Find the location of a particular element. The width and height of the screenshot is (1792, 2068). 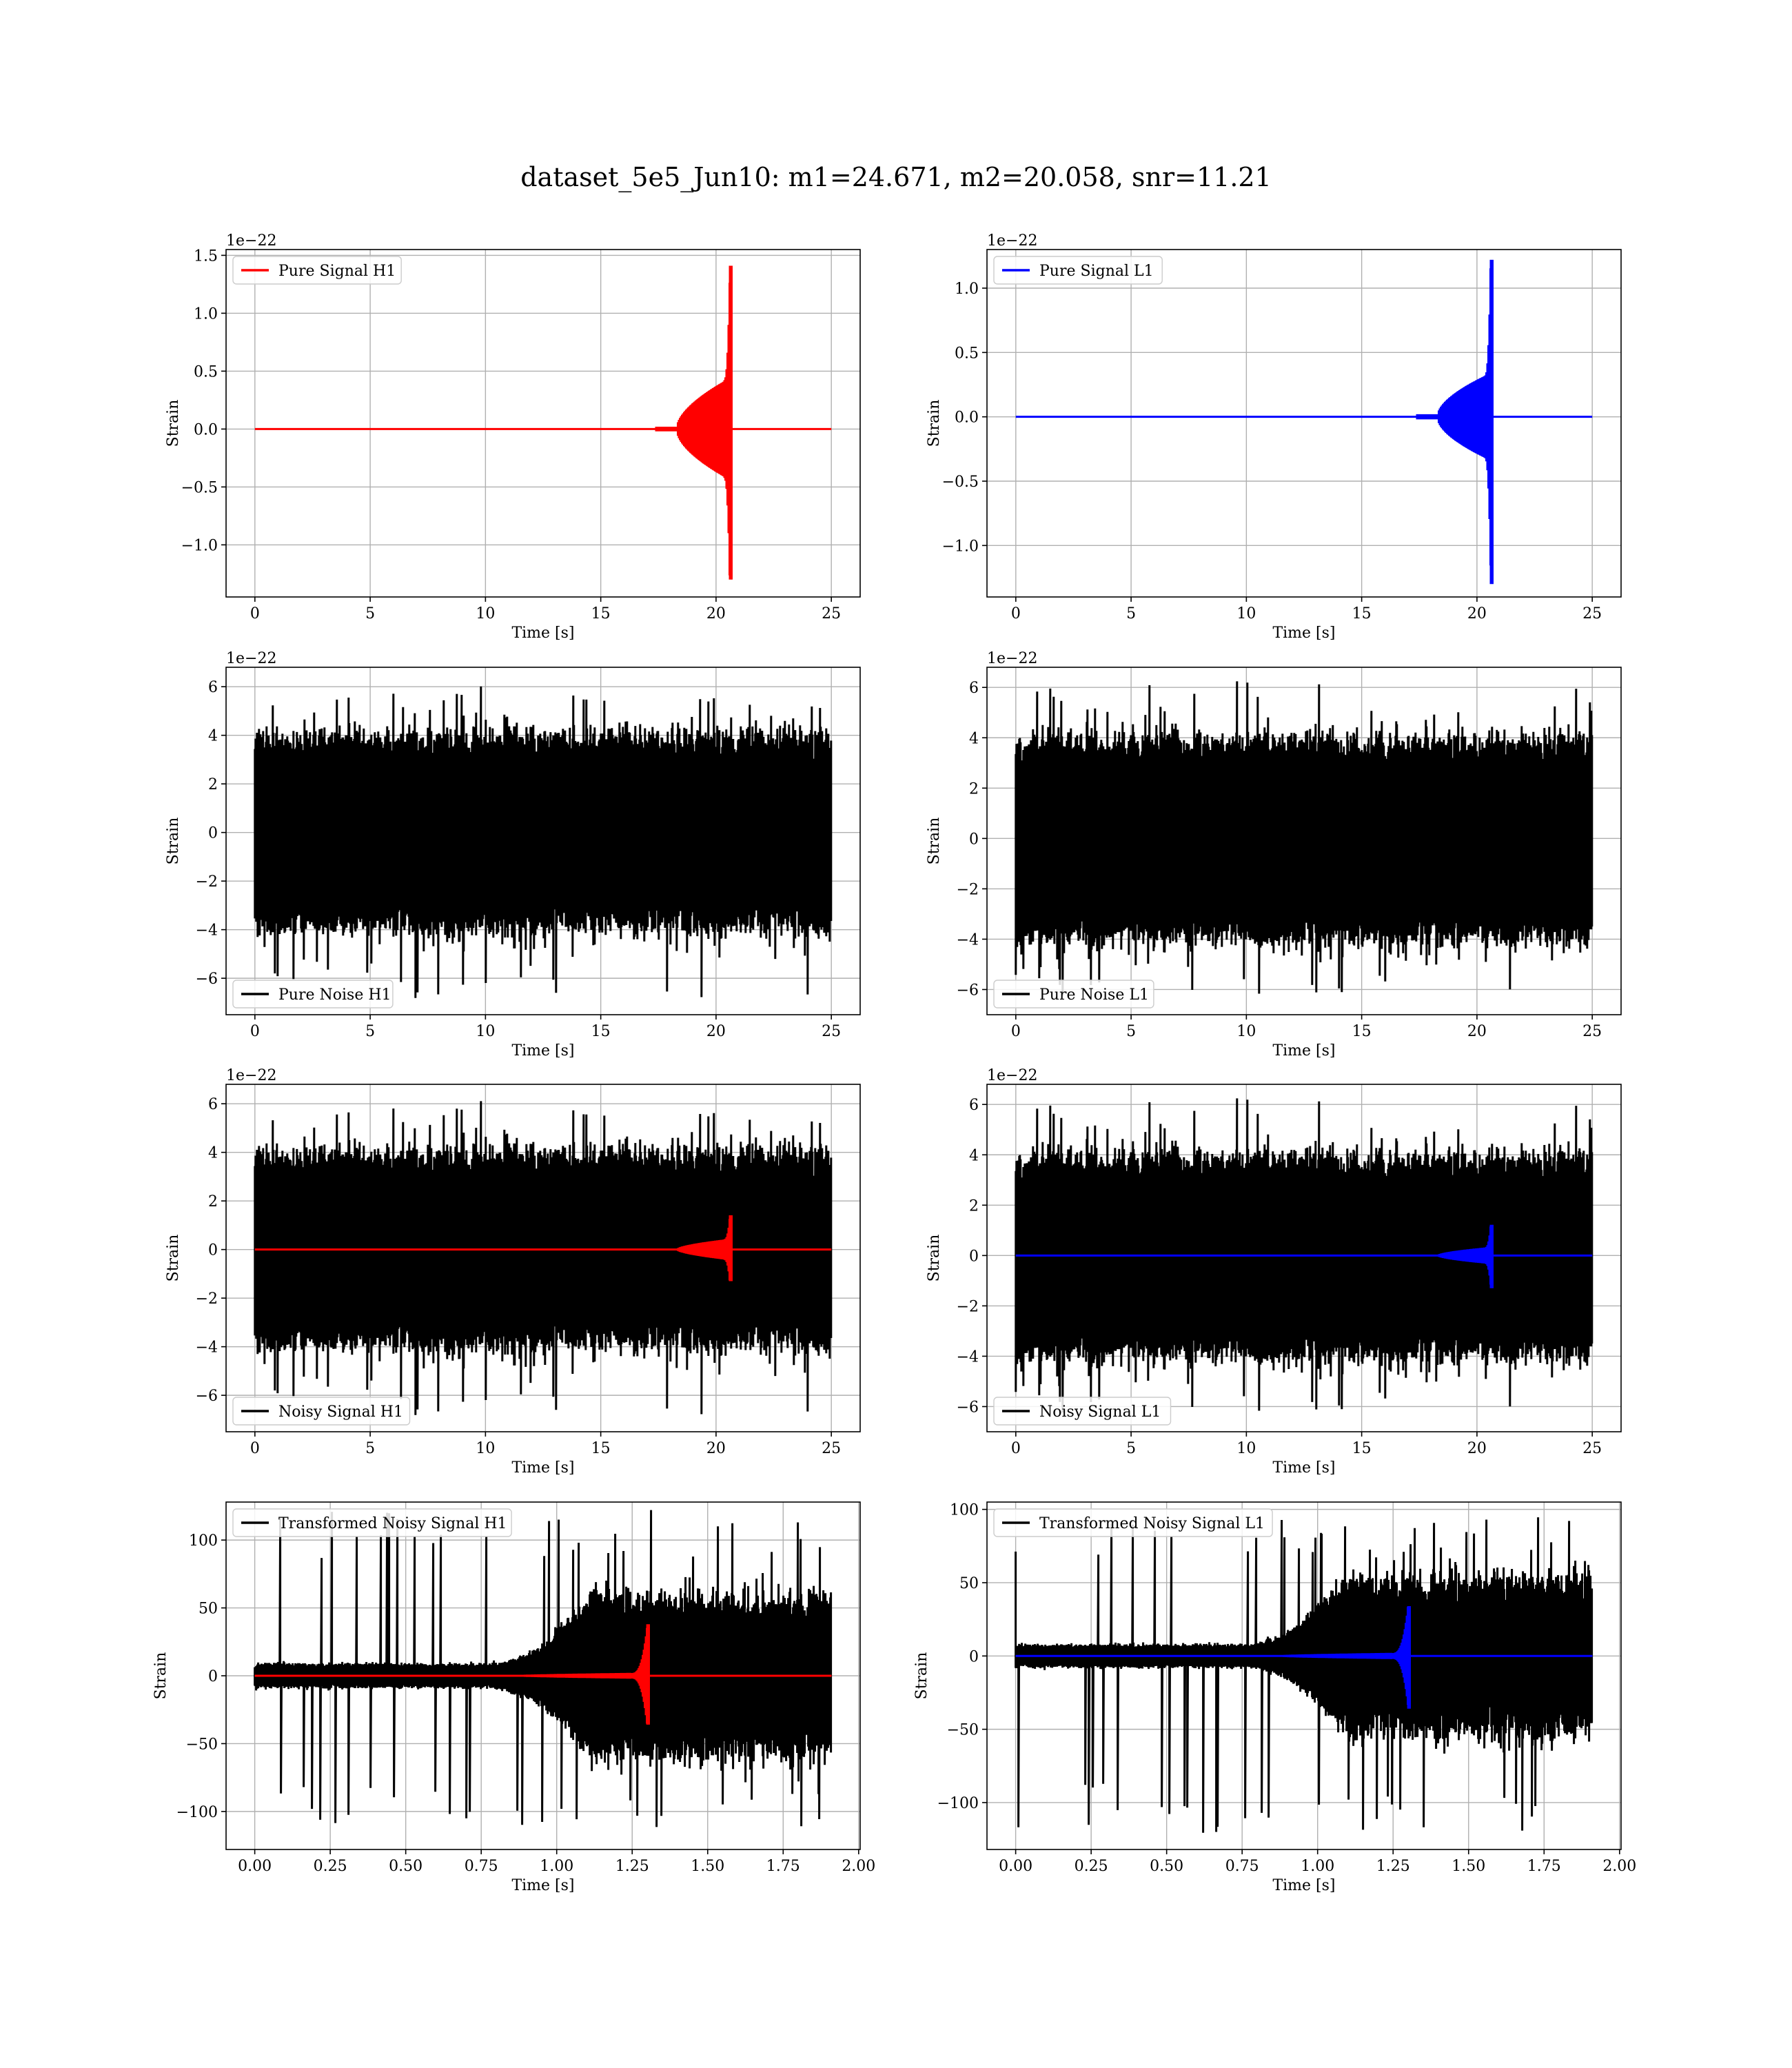

legend: Pure Signal L1 is located at coordinates (1078, 270).